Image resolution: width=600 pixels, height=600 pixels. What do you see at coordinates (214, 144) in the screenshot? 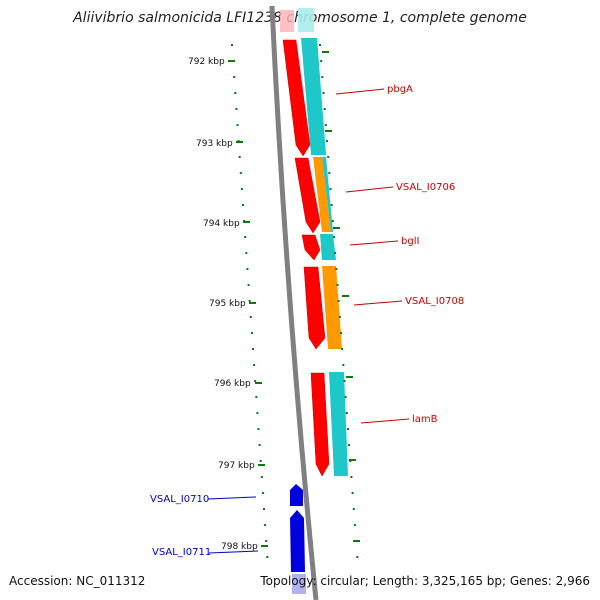
I see `scale-label-793: 793 kbp` at bounding box center [214, 144].